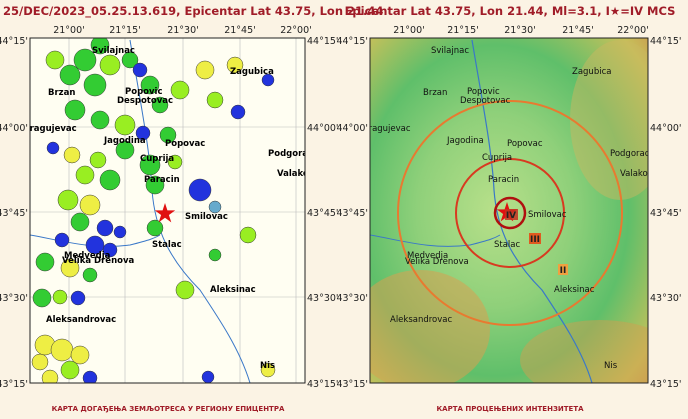 The image size is (688, 419). Describe the element at coordinates (511, 216) in the screenshot. I see `intensity-label: IV` at that location.